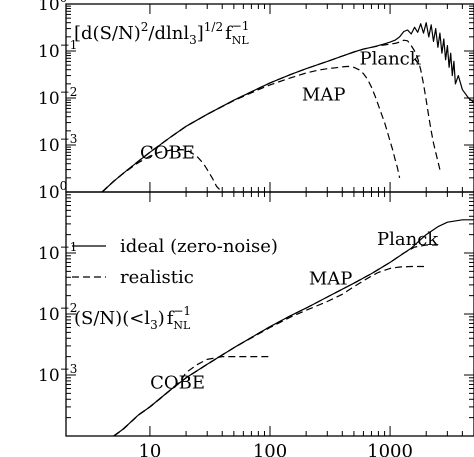  Describe the element at coordinates (57, 97) in the screenshot. I see `top-panel-y-tick-label: 10⁻²` at that location.